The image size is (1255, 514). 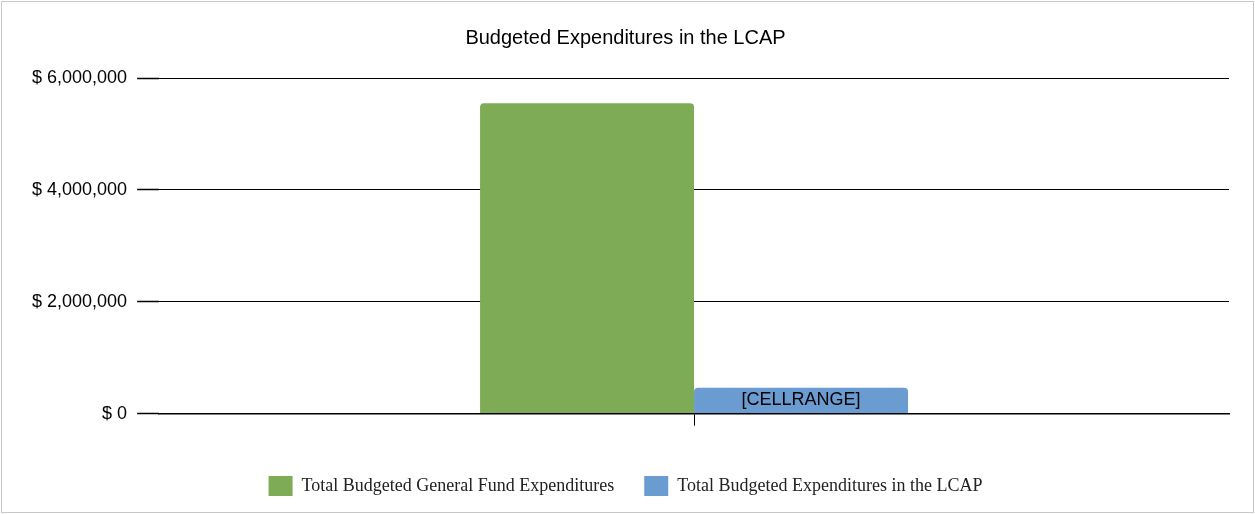 What do you see at coordinates (80, 76) in the screenshot?
I see `y-tick-label: $ 6,000,000` at bounding box center [80, 76].